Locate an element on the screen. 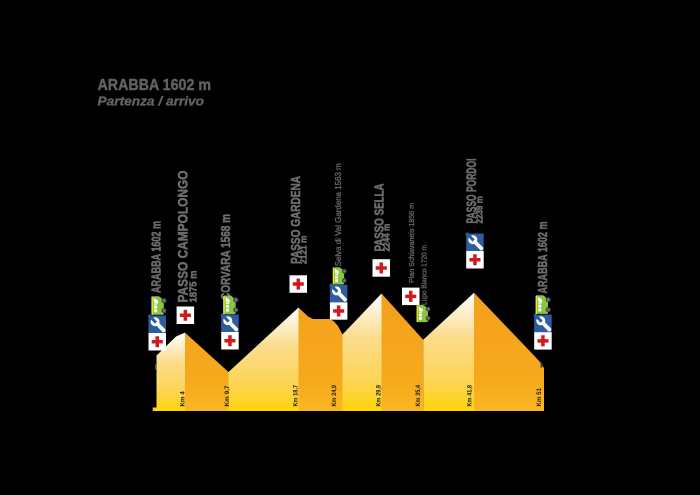 The width and height of the screenshot is (700, 495). svg-text: 1875 m is located at coordinates (194, 286).